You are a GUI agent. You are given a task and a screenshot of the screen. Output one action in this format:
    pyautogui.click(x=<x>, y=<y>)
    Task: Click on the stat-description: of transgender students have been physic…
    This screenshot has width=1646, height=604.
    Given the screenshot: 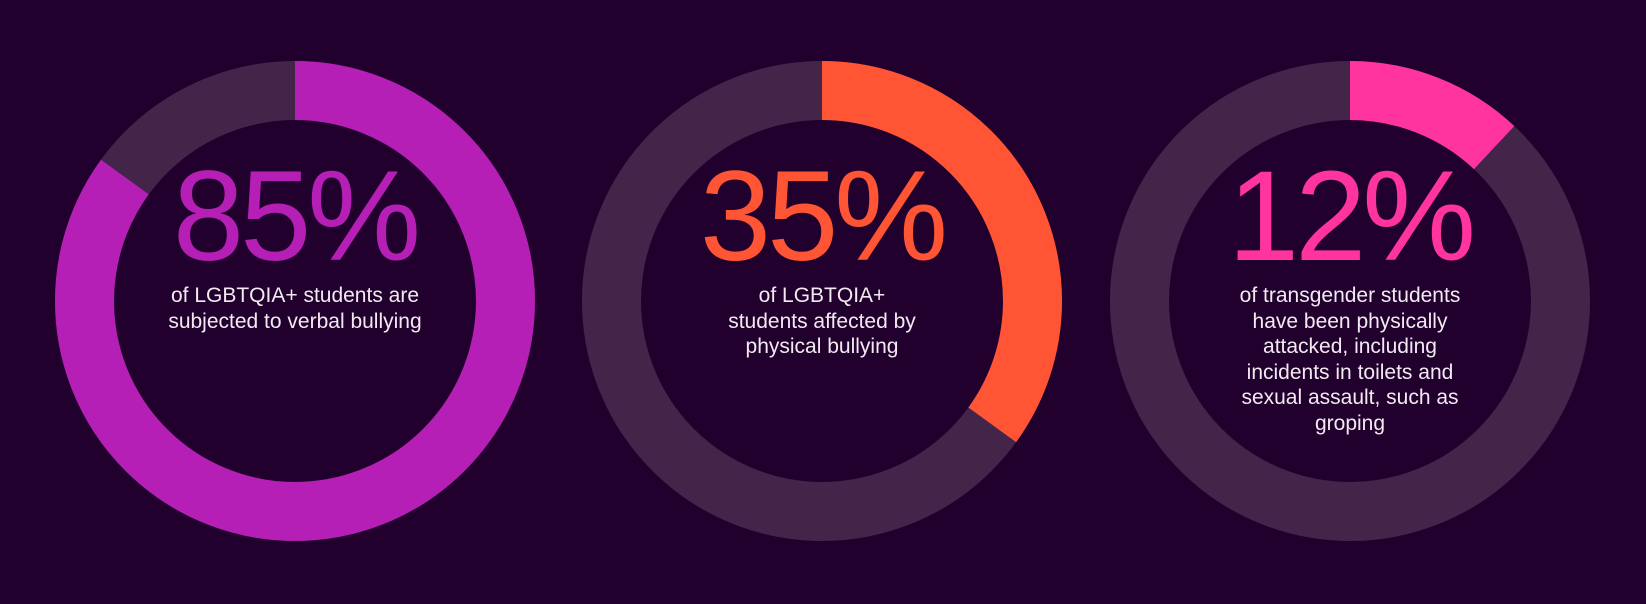 What is the action you would take?
    pyautogui.click(x=1350, y=359)
    